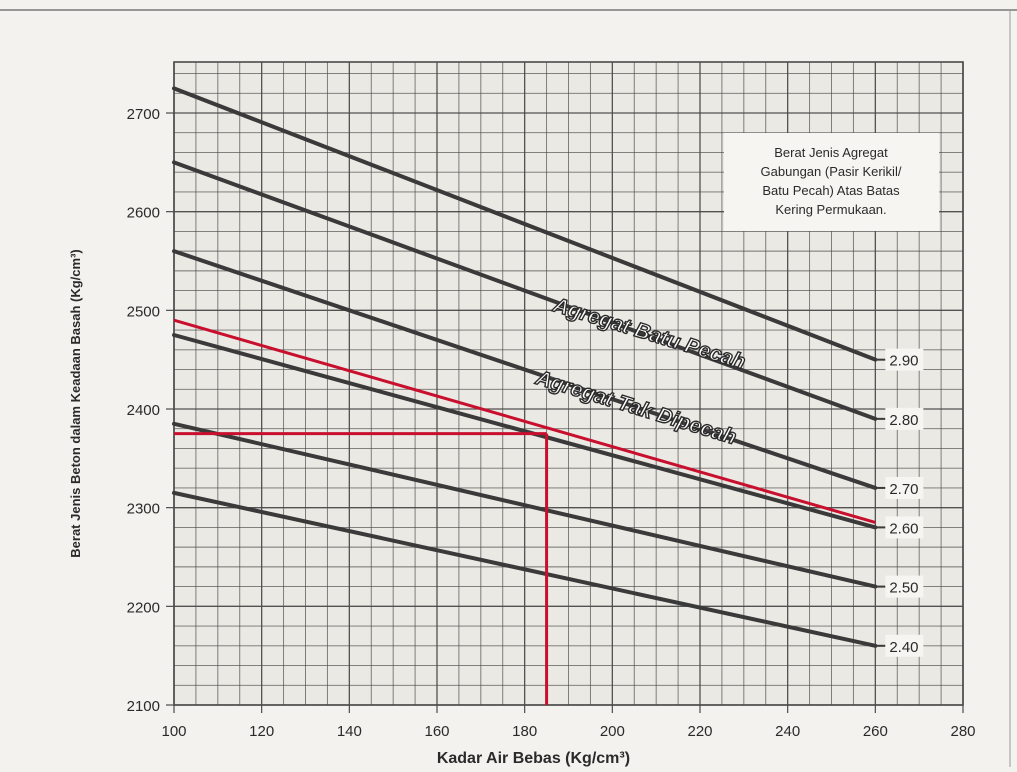 The height and width of the screenshot is (772, 1017). Describe the element at coordinates (831, 190) in the screenshot. I see `legend-line: Batu Pecah) Atas Batas` at that location.